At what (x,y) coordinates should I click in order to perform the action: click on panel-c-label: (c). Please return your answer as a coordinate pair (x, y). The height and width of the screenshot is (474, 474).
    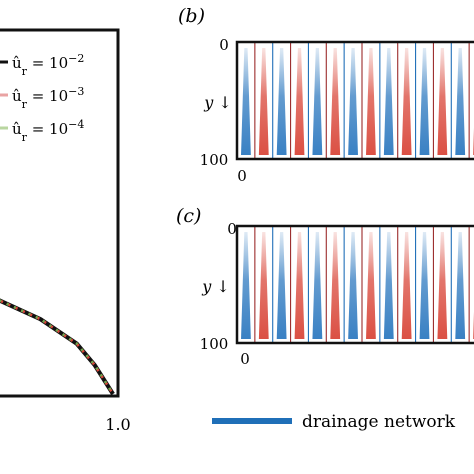
    Looking at the image, I should click on (188, 216).